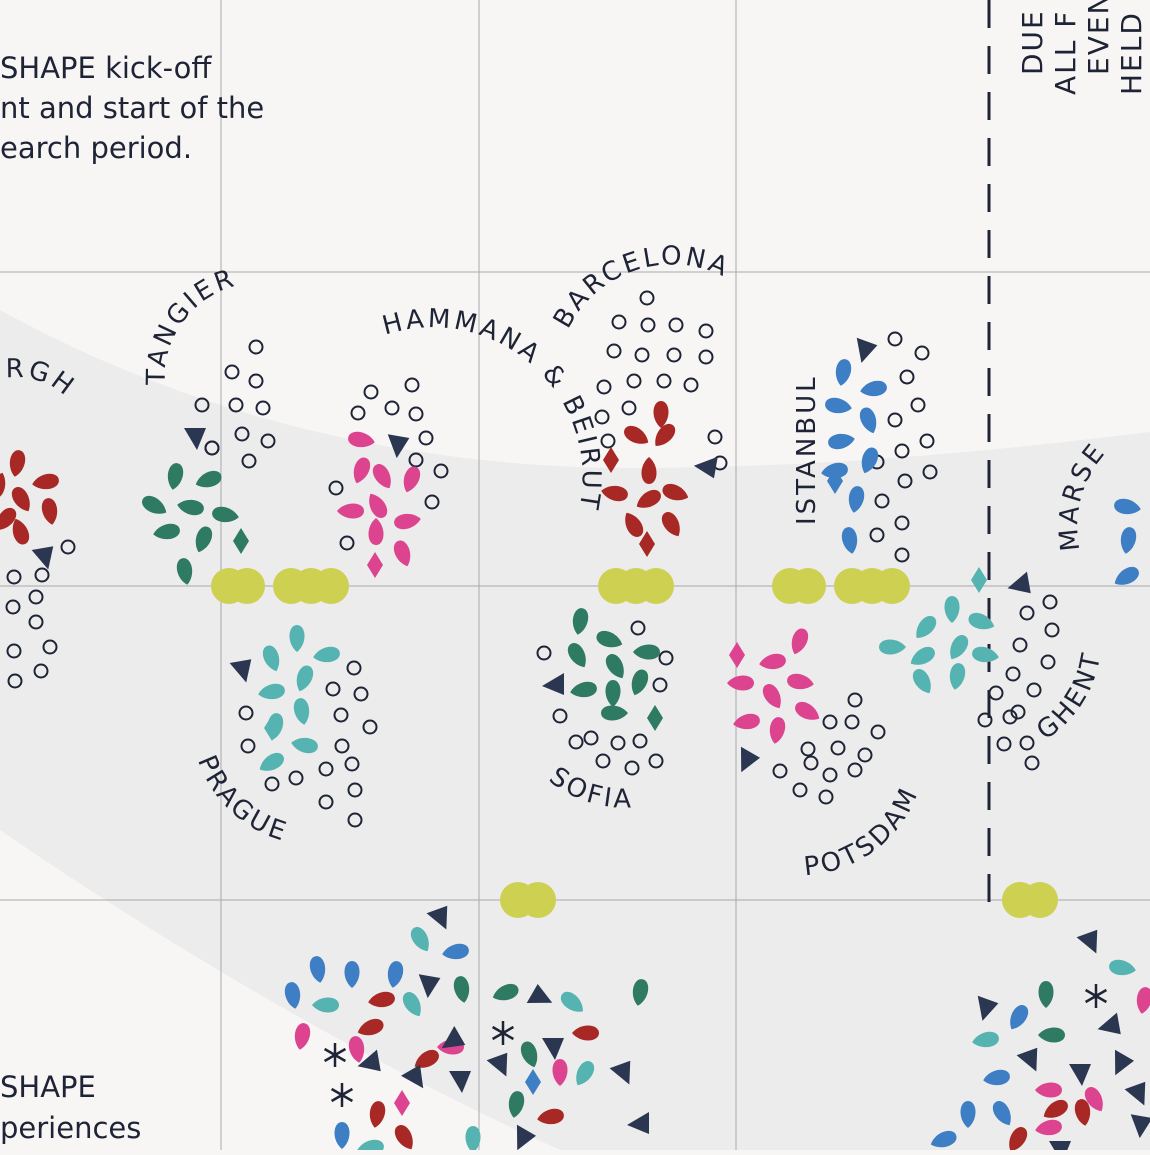 The width and height of the screenshot is (1150, 1155). I want to click on city-label-barcelona: BARCELONA, so click(641, 287).